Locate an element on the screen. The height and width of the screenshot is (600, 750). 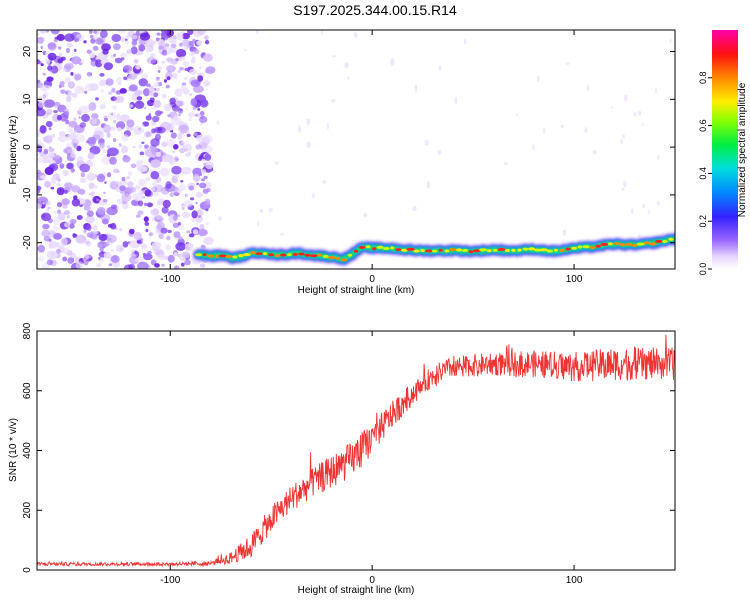
colorbar-tick-label: 0.0 is located at coordinates (703, 269).